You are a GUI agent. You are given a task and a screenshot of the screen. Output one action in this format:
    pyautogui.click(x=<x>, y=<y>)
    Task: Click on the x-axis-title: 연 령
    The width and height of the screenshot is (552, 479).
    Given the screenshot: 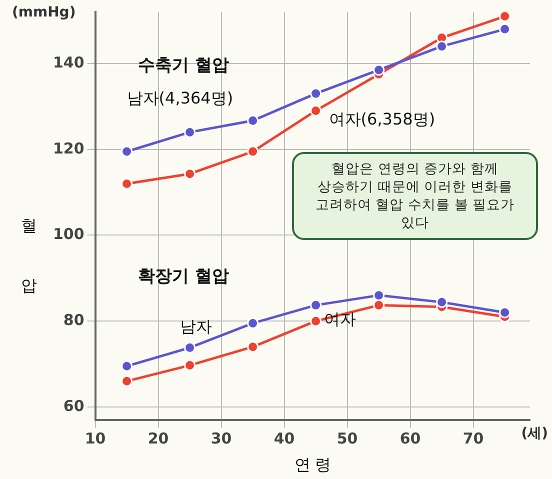 What is the action you would take?
    pyautogui.click(x=312, y=465)
    